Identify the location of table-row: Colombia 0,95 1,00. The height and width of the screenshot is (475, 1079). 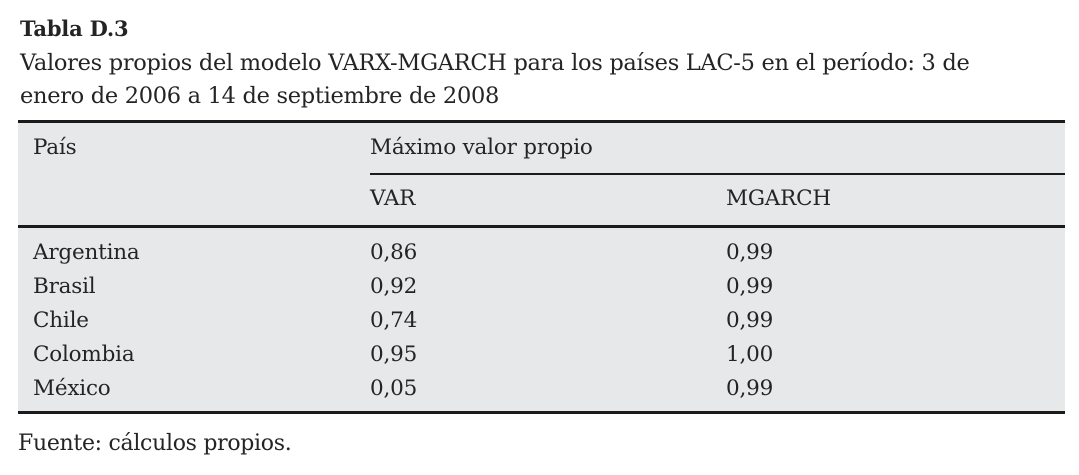
(541, 355).